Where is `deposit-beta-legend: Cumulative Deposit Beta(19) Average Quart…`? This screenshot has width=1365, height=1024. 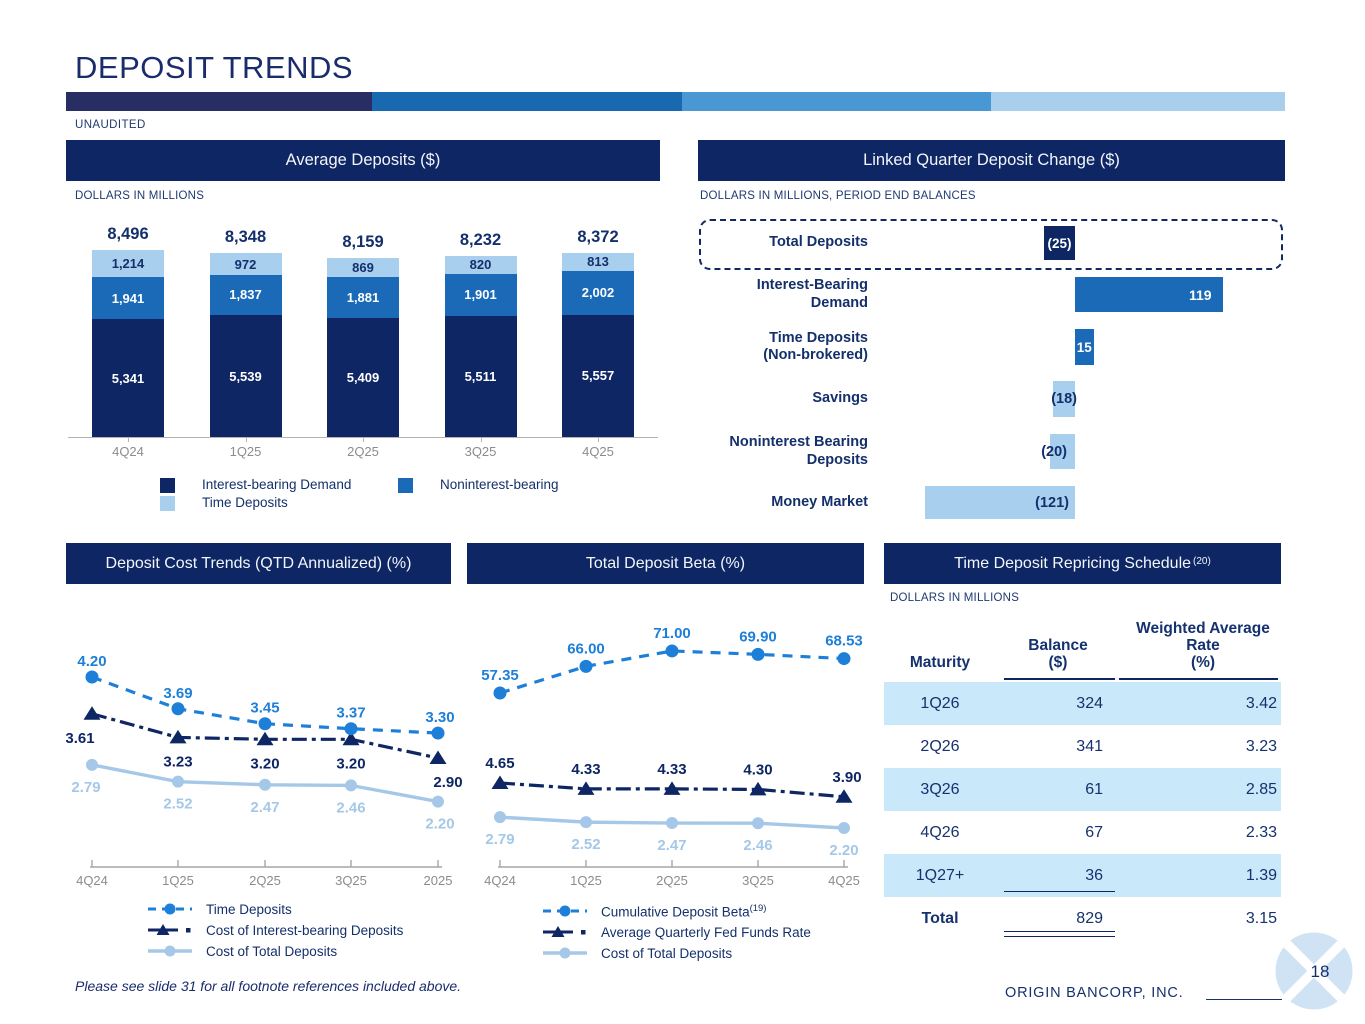 deposit-beta-legend: Cumulative Deposit Beta(19) Average Quart… is located at coordinates (676, 932).